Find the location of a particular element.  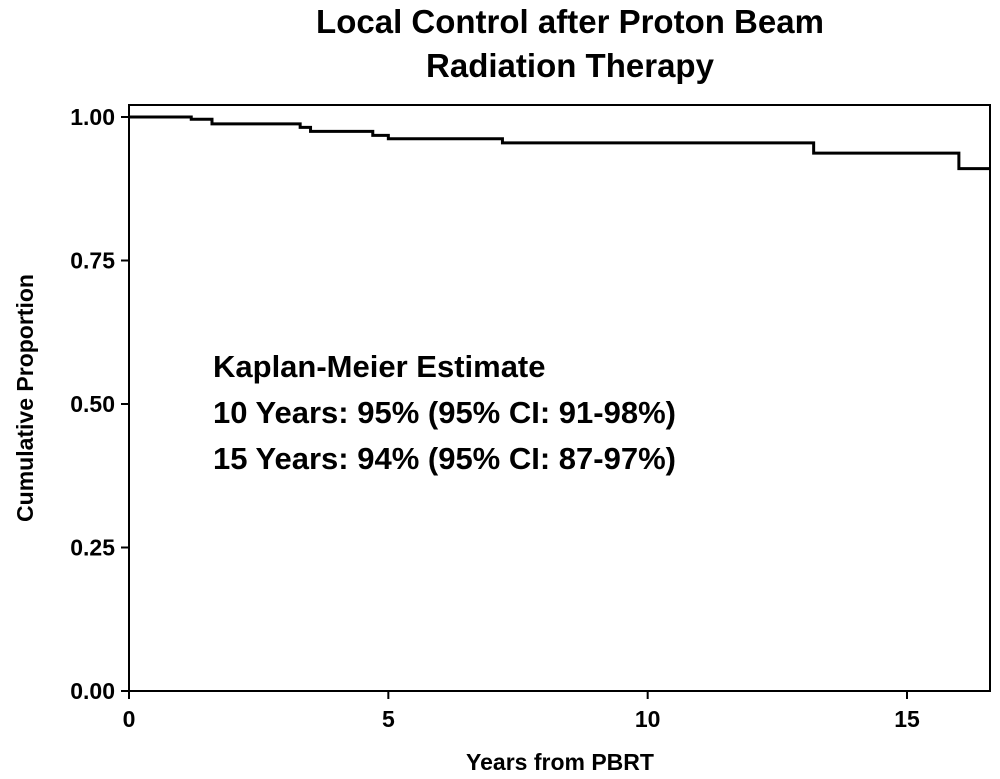

y-axis-ticks: 0.00 0.25 0.50 0.75 1.00 is located at coordinates (99, 404).